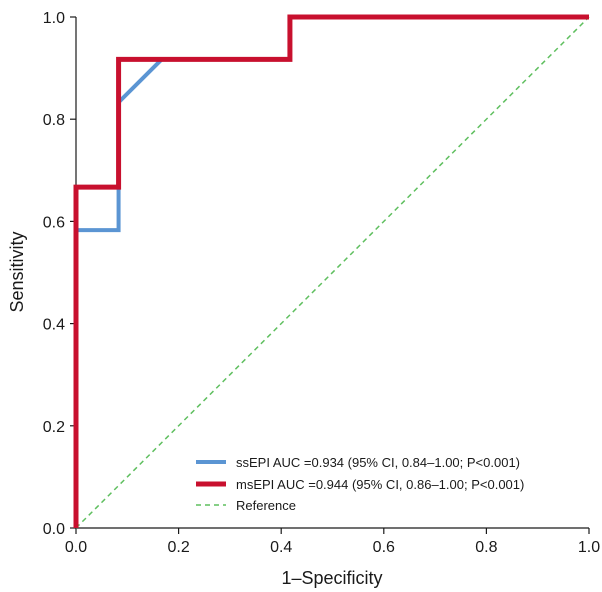  I want to click on x-tick-label: 1.0, so click(589, 547).